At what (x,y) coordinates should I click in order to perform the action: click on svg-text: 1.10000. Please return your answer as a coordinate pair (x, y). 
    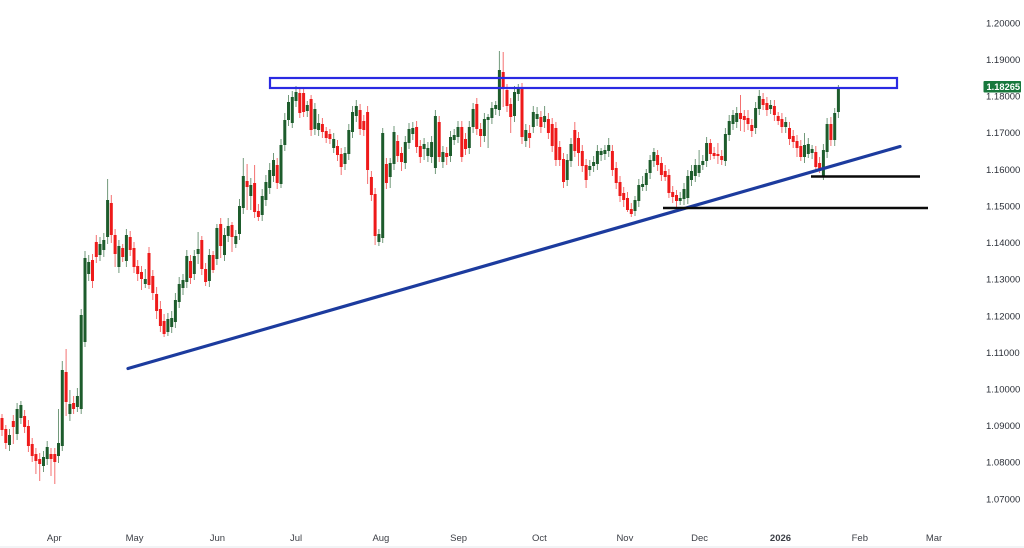
    Looking at the image, I should click on (1003, 390).